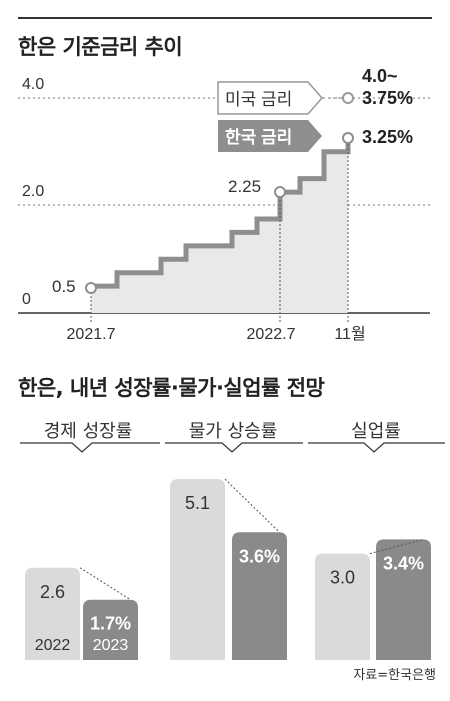  I want to click on legend-year-2022: 2022, so click(53, 645).